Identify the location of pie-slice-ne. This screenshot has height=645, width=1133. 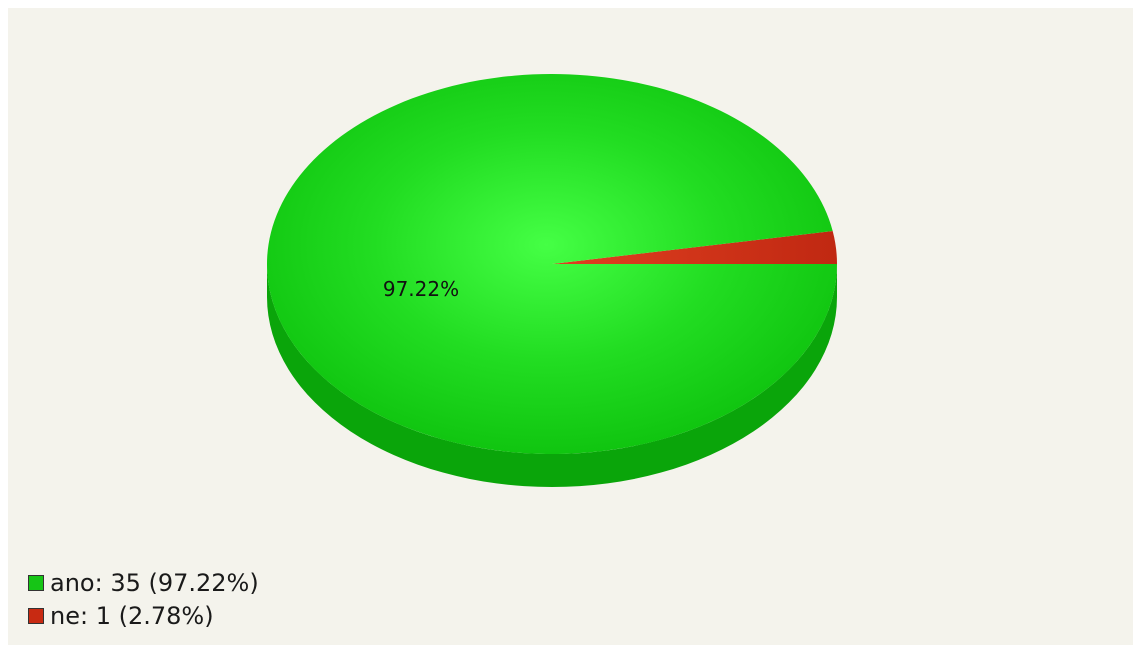
(695, 247).